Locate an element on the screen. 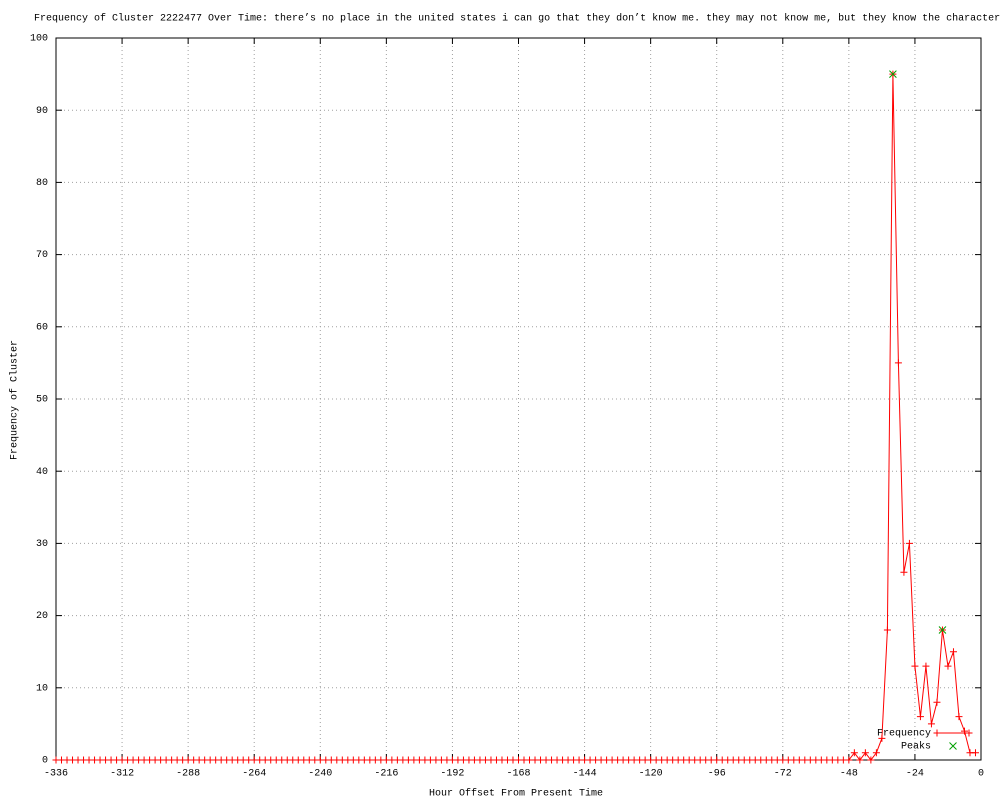 The height and width of the screenshot is (800, 1000). x-tick-label: -168 is located at coordinates (518, 774).